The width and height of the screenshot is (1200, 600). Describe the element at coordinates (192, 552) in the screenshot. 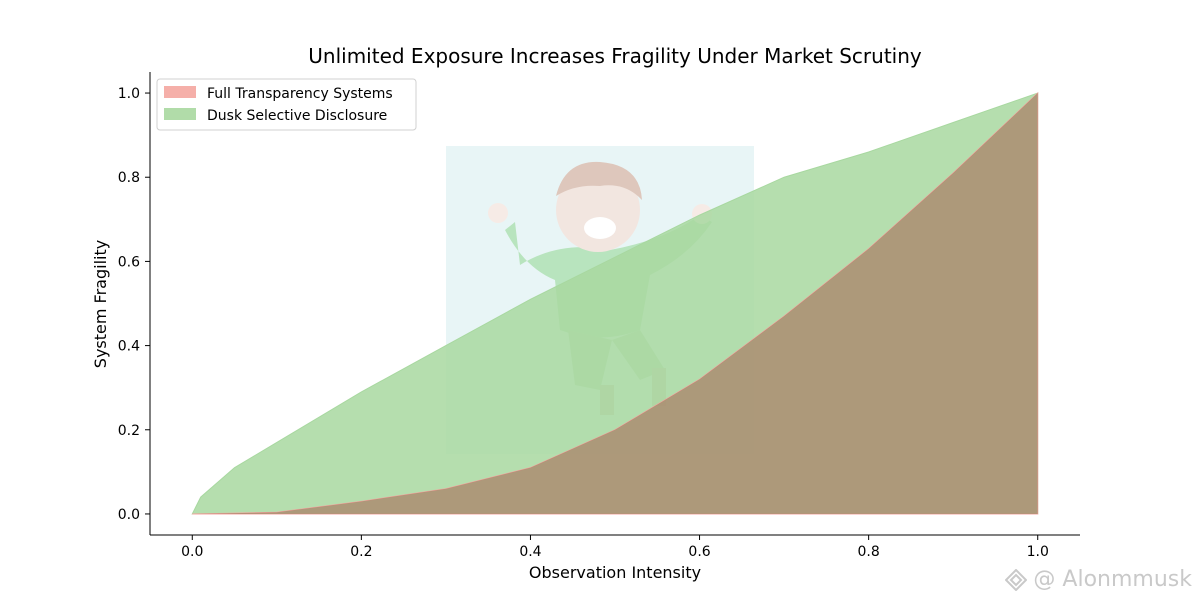

I see `x-tick-label: 0.0` at that location.